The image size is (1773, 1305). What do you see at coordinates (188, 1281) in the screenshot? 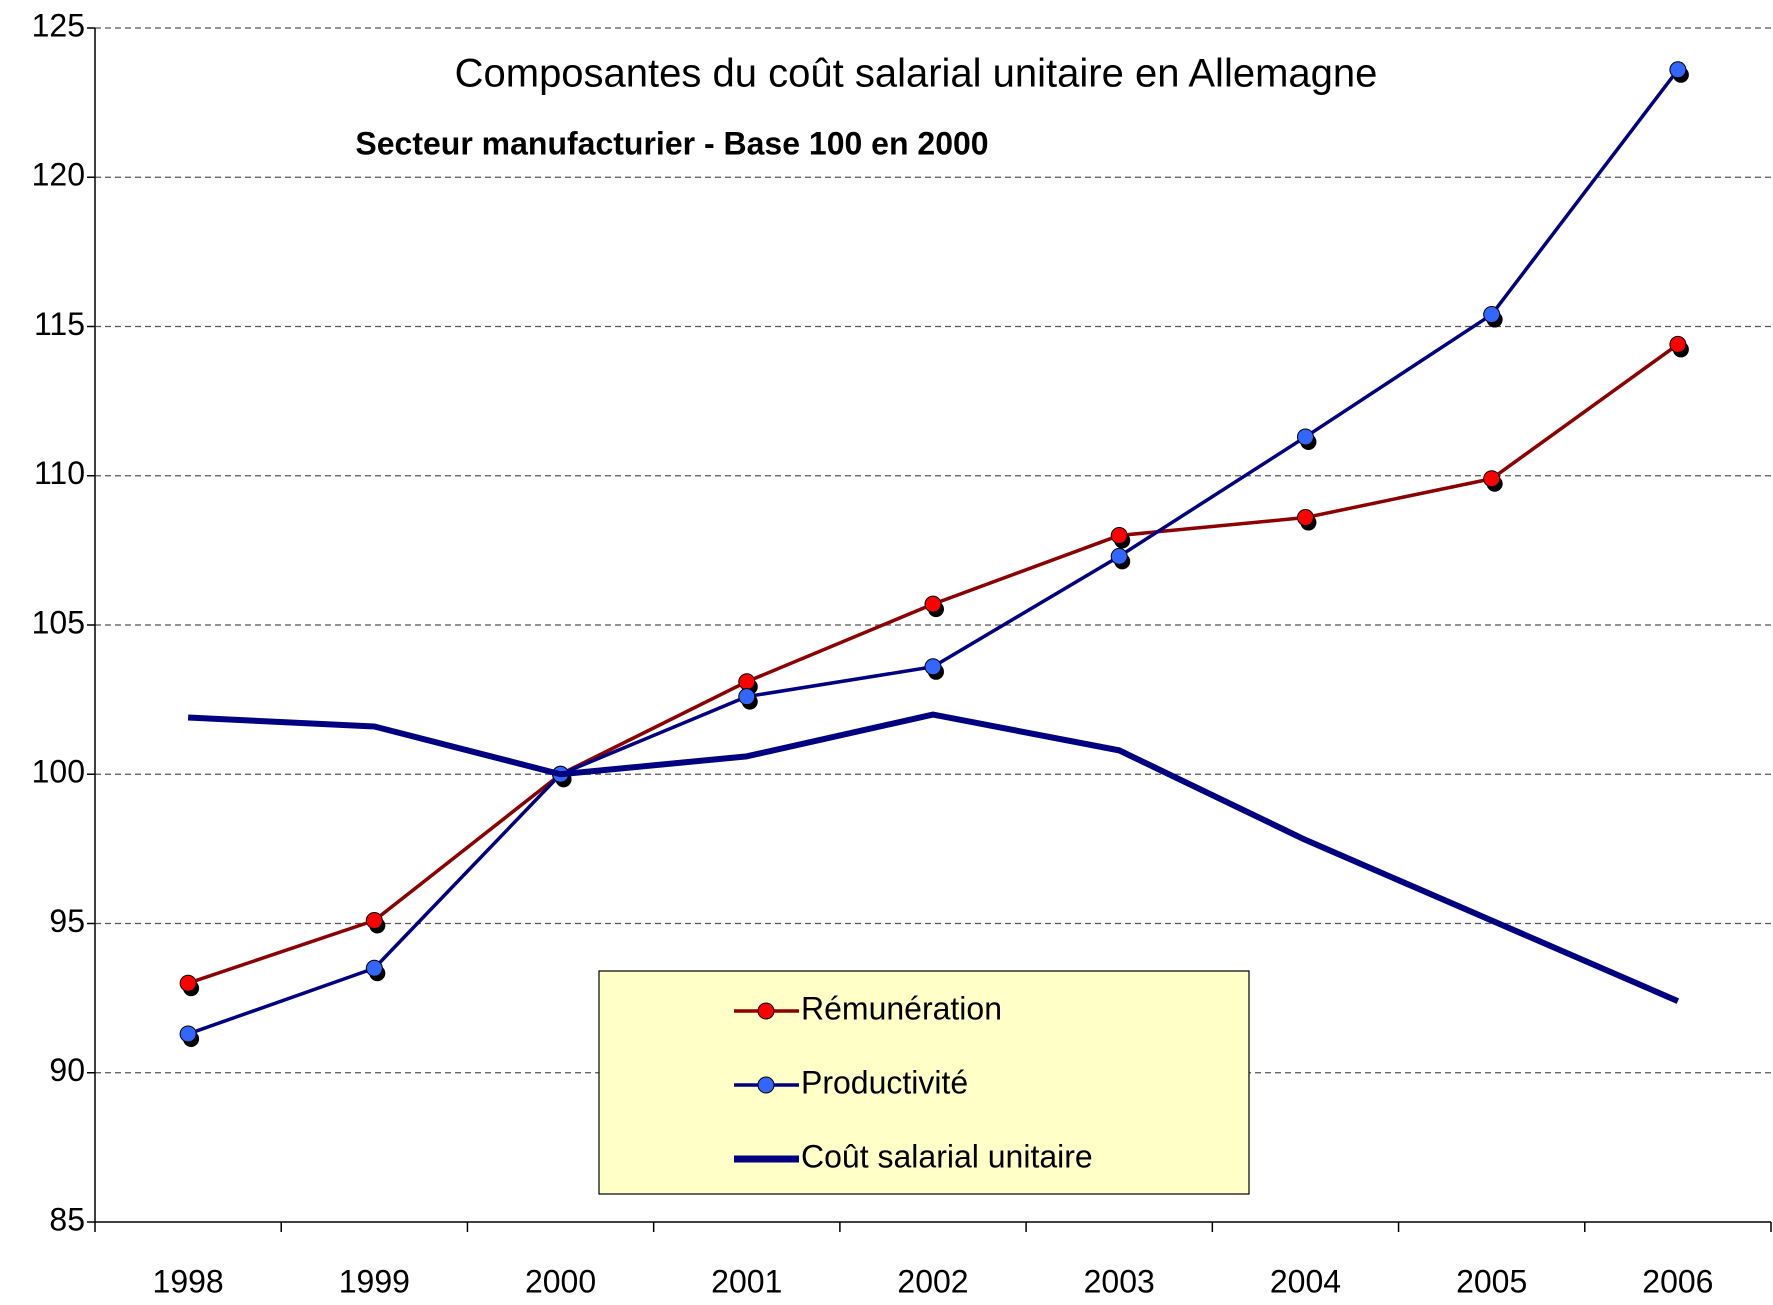
I see `x-tick-label: 1998` at bounding box center [188, 1281].